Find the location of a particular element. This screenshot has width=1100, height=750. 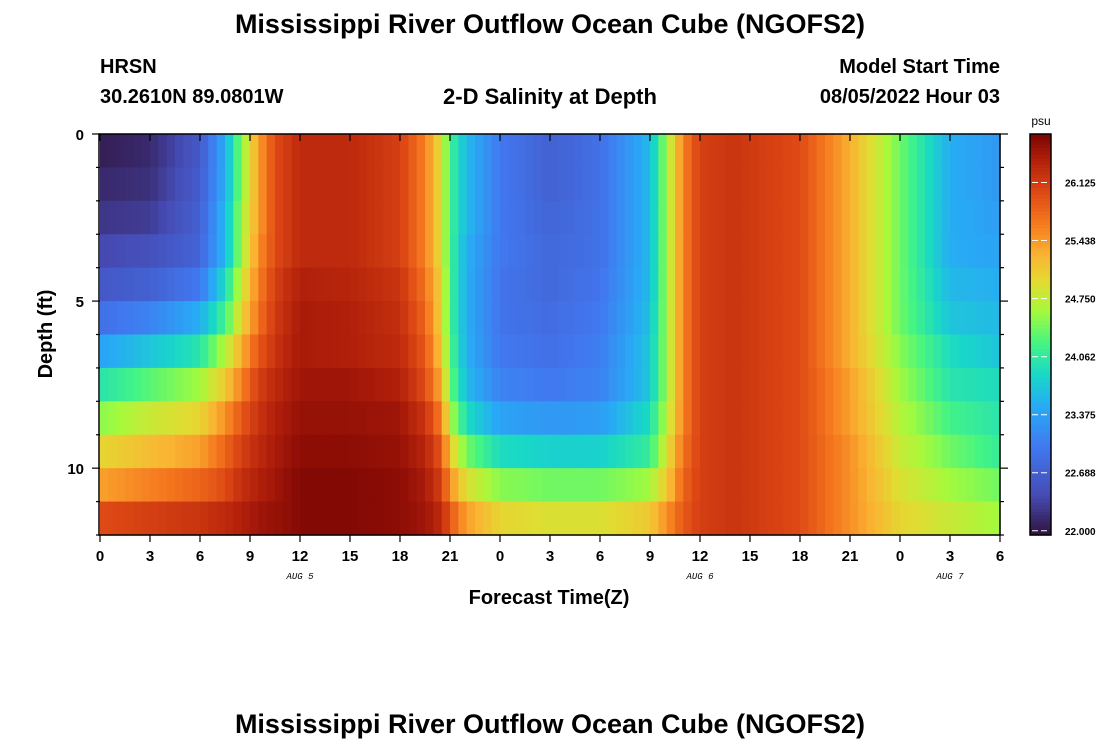

colorbar-frame is located at coordinates (1040, 334).